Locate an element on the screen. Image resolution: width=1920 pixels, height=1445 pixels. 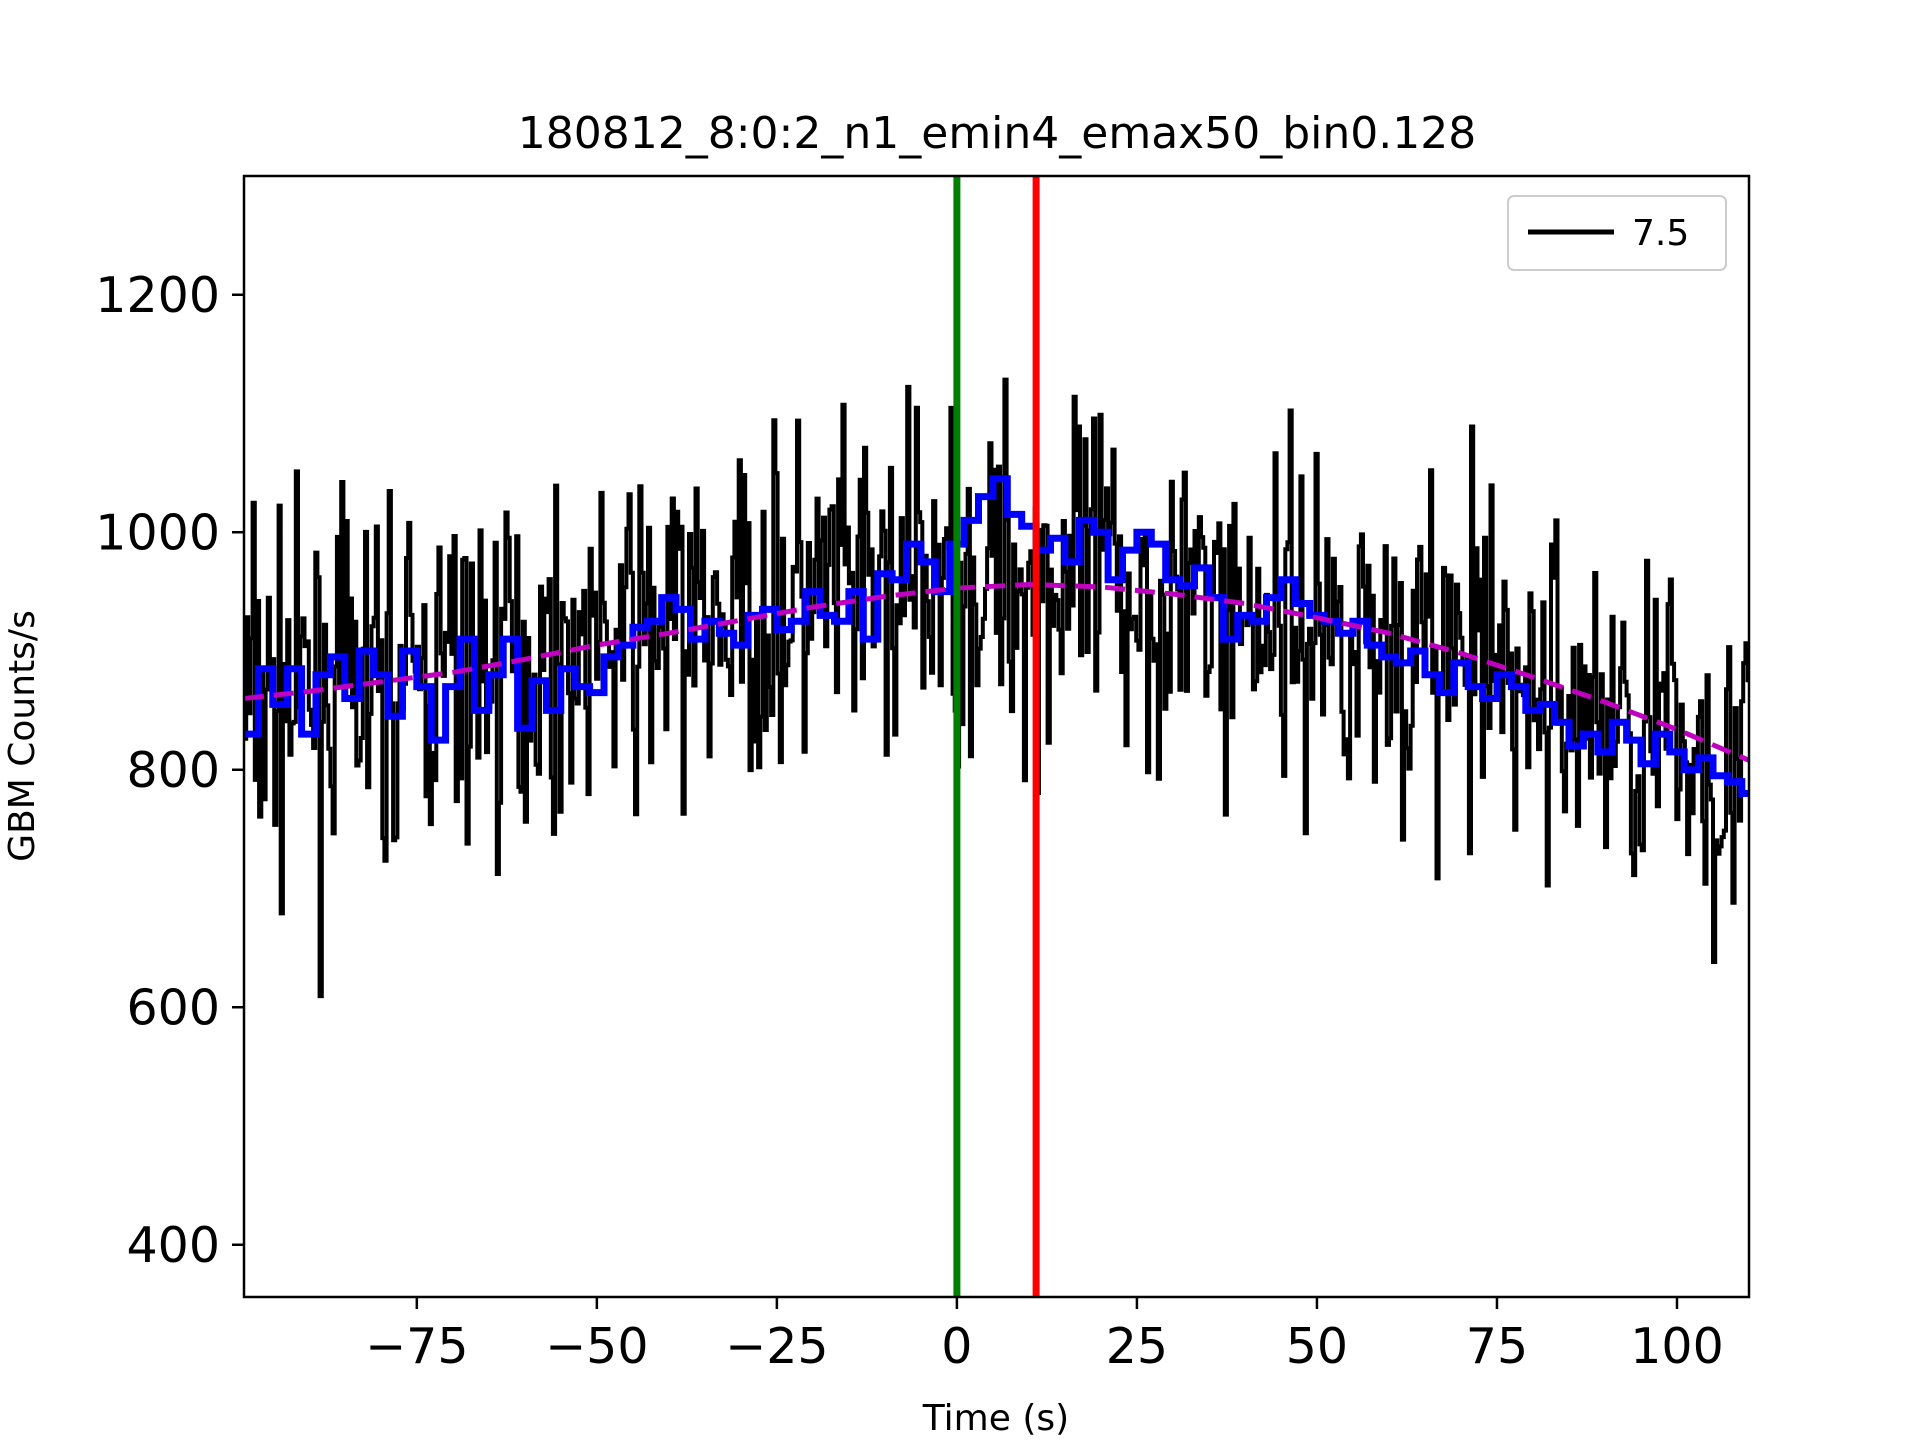
y-axis: 400 600 800 1000 1200 is located at coordinates (169, 770).